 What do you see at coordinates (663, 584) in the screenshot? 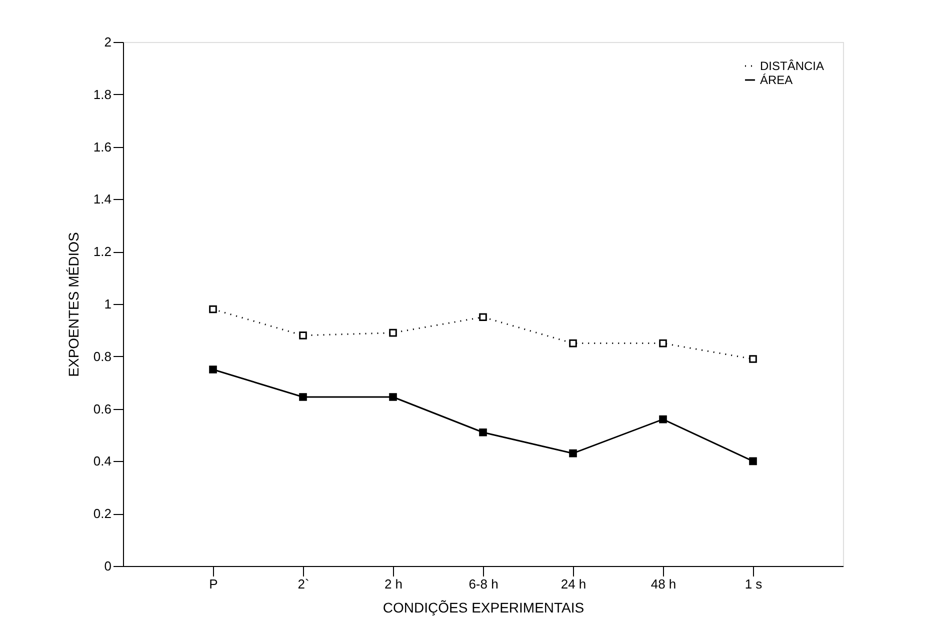
I see `x-tick-label: 48 h` at bounding box center [663, 584].